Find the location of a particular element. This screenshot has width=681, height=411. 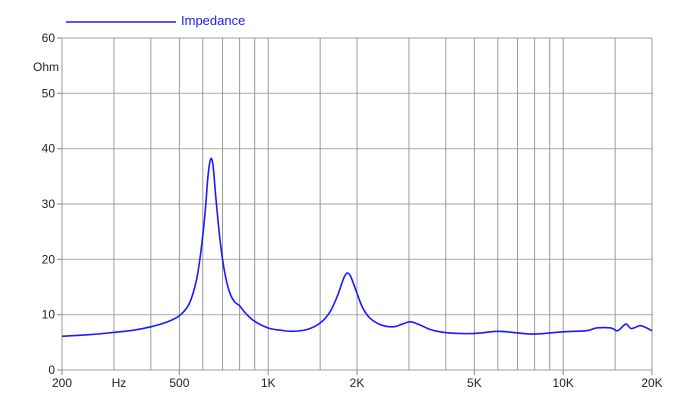

x-tick-label: 500 is located at coordinates (179, 383).